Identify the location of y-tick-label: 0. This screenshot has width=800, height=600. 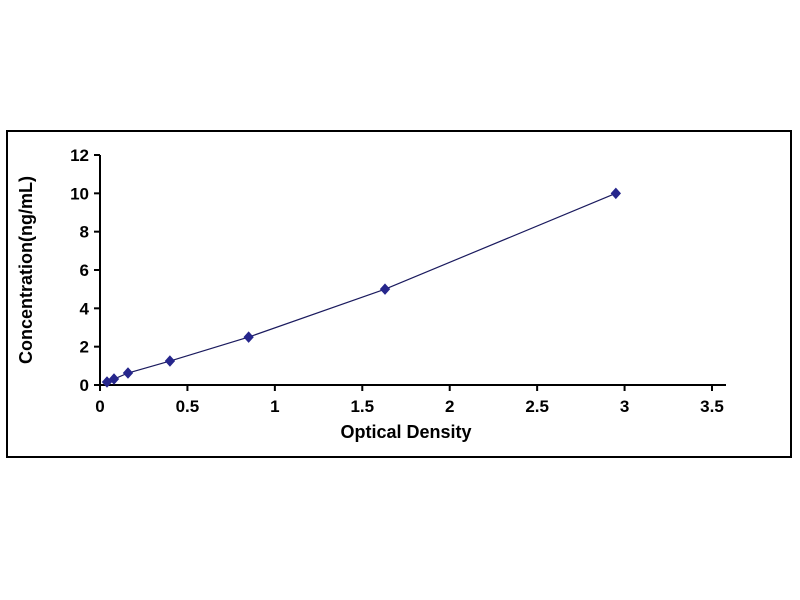
(84, 385).